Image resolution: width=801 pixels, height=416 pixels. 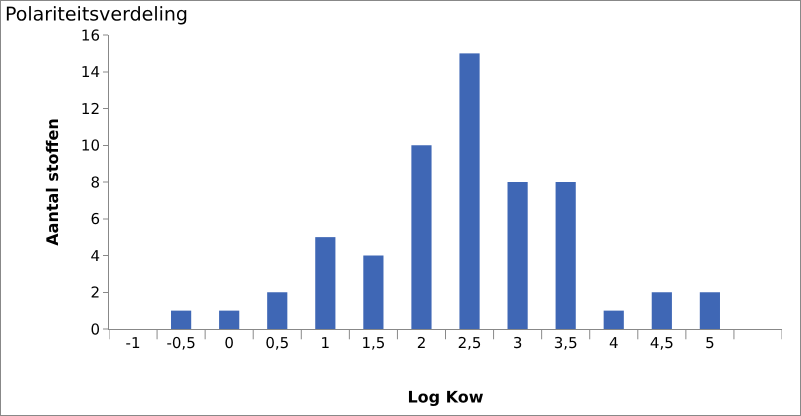 I want to click on x-tick-label: 3, so click(x=517, y=343).